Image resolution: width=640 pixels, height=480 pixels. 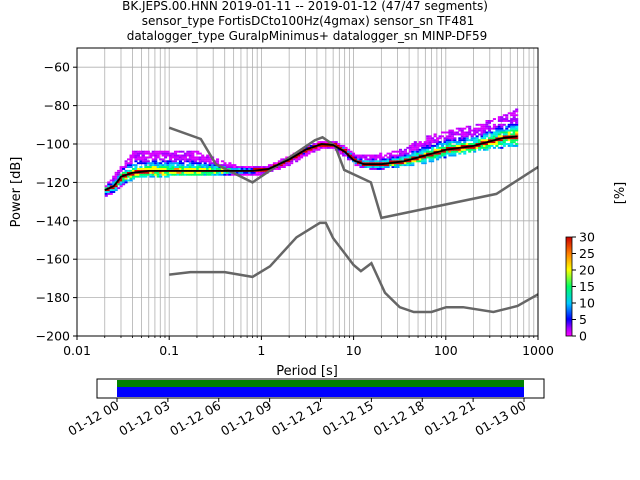 I want to click on x-axis: 0.01 0.1 1 10 100 1000, so click(x=308, y=347).